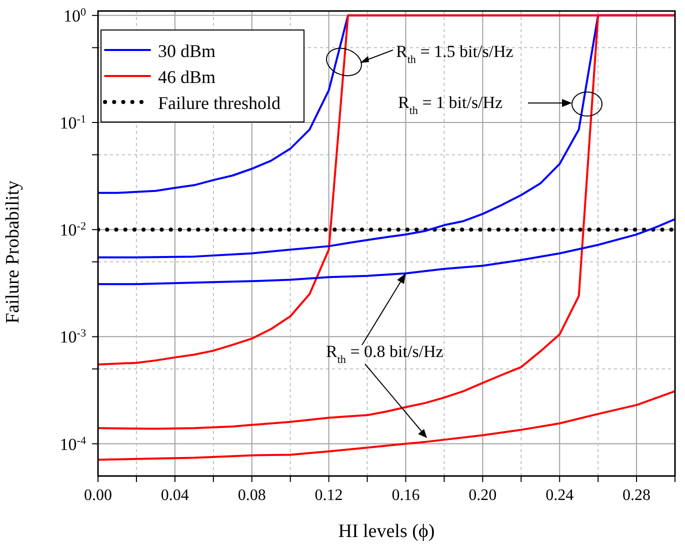 The image size is (685, 549). What do you see at coordinates (386, 531) in the screenshot?
I see `x-axis-title: HI levels (ϕ)` at bounding box center [386, 531].